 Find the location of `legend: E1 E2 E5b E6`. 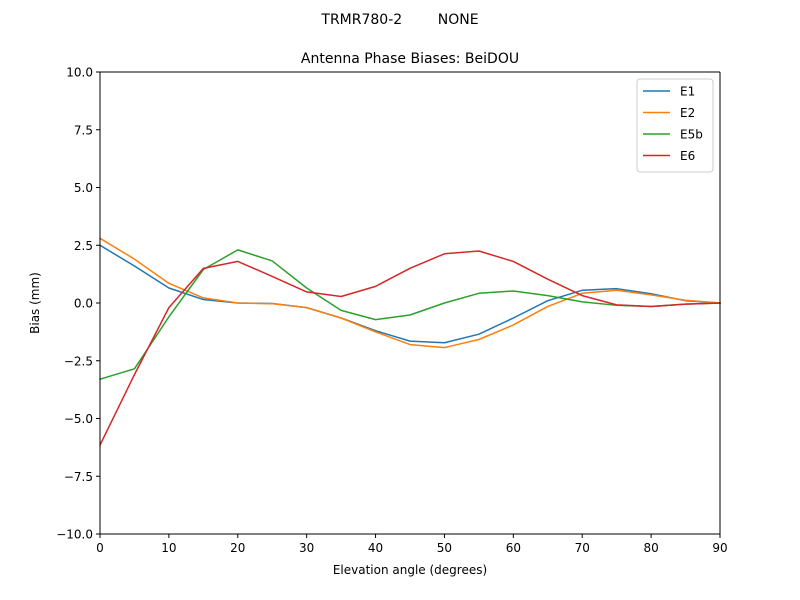

legend: E1 E2 E5b E6 is located at coordinates (675, 125).